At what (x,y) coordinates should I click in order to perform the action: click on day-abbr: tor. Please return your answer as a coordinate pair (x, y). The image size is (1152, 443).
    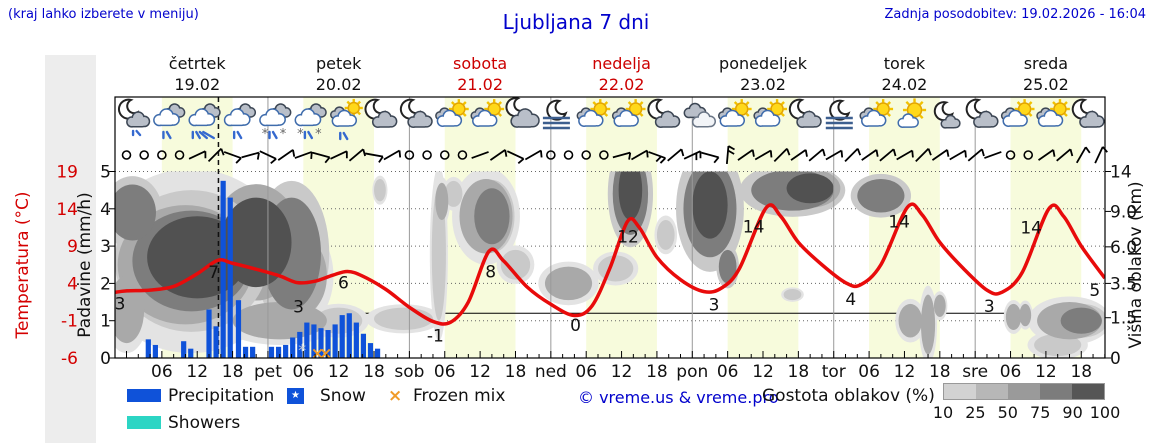
    Looking at the image, I should click on (834, 372).